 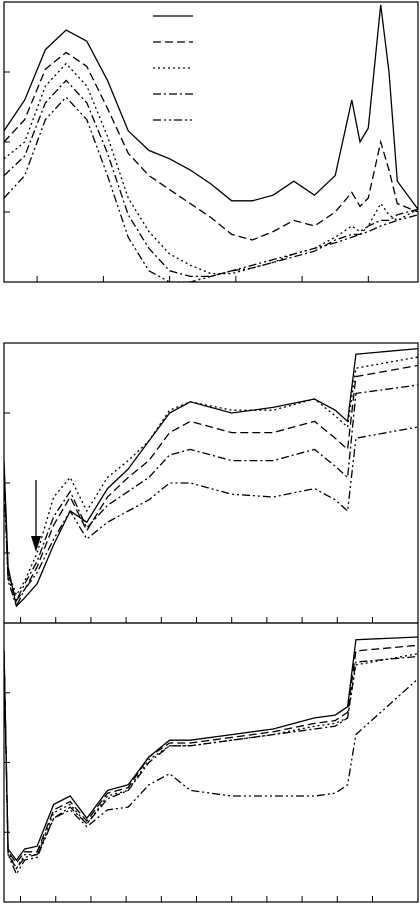 What do you see at coordinates (173, 68) in the screenshot?
I see `legend` at bounding box center [173, 68].